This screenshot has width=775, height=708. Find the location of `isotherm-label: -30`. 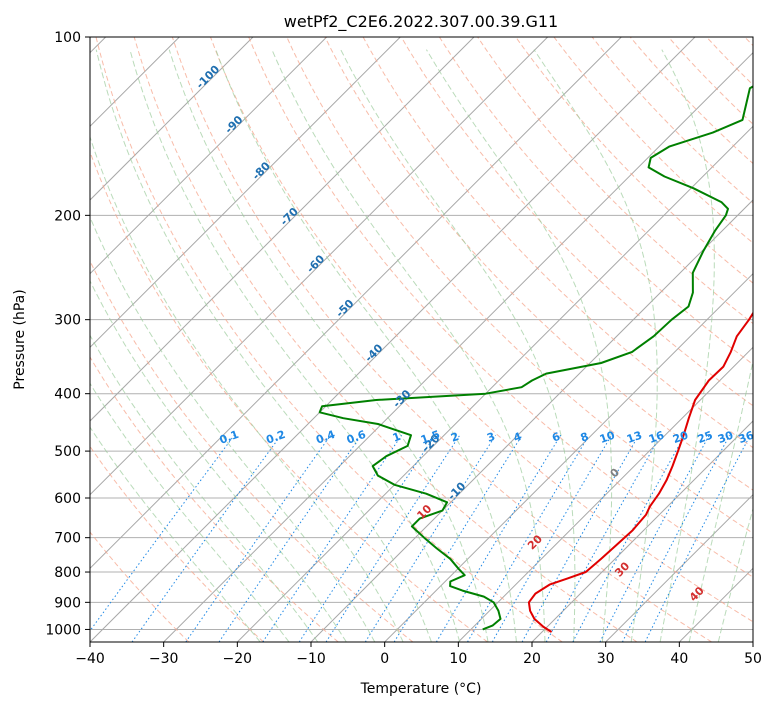

isotherm-label: -30 is located at coordinates (401, 398).